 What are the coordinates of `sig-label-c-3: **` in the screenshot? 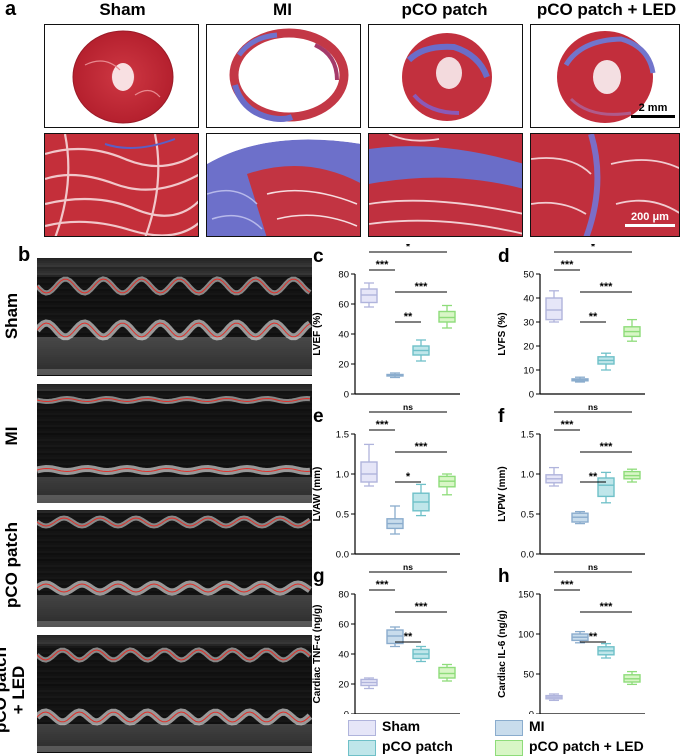 It's located at (408, 317).